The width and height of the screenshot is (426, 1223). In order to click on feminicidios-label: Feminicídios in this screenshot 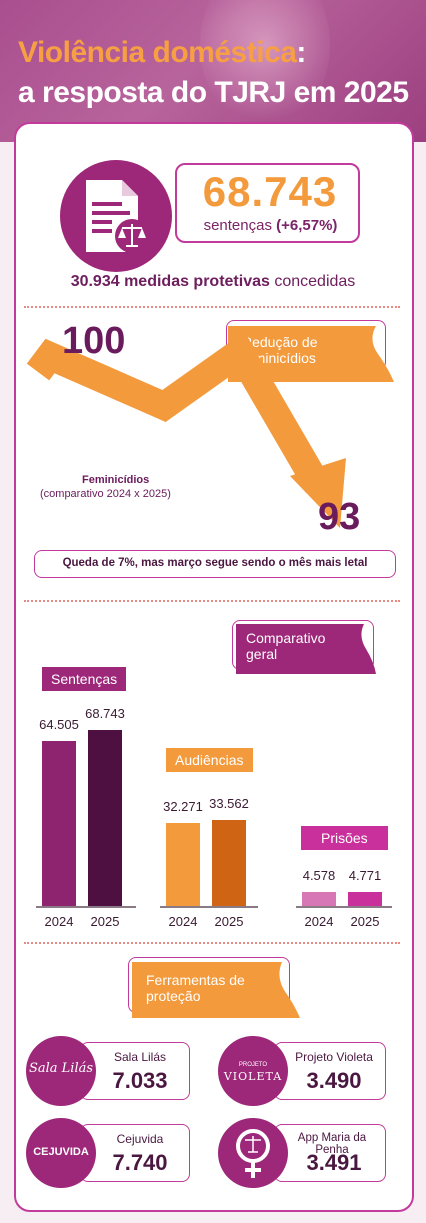, I will do `click(116, 480)`.